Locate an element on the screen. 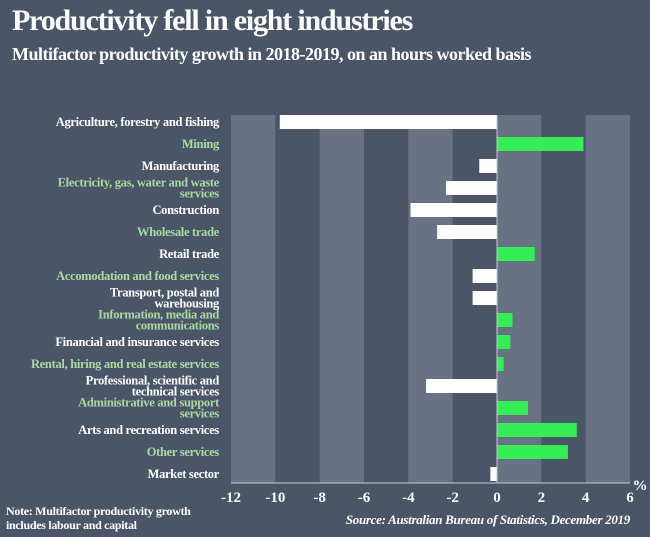 The width and height of the screenshot is (650, 537). chart-title: Productivity fell in eight industries is located at coordinates (212, 20).